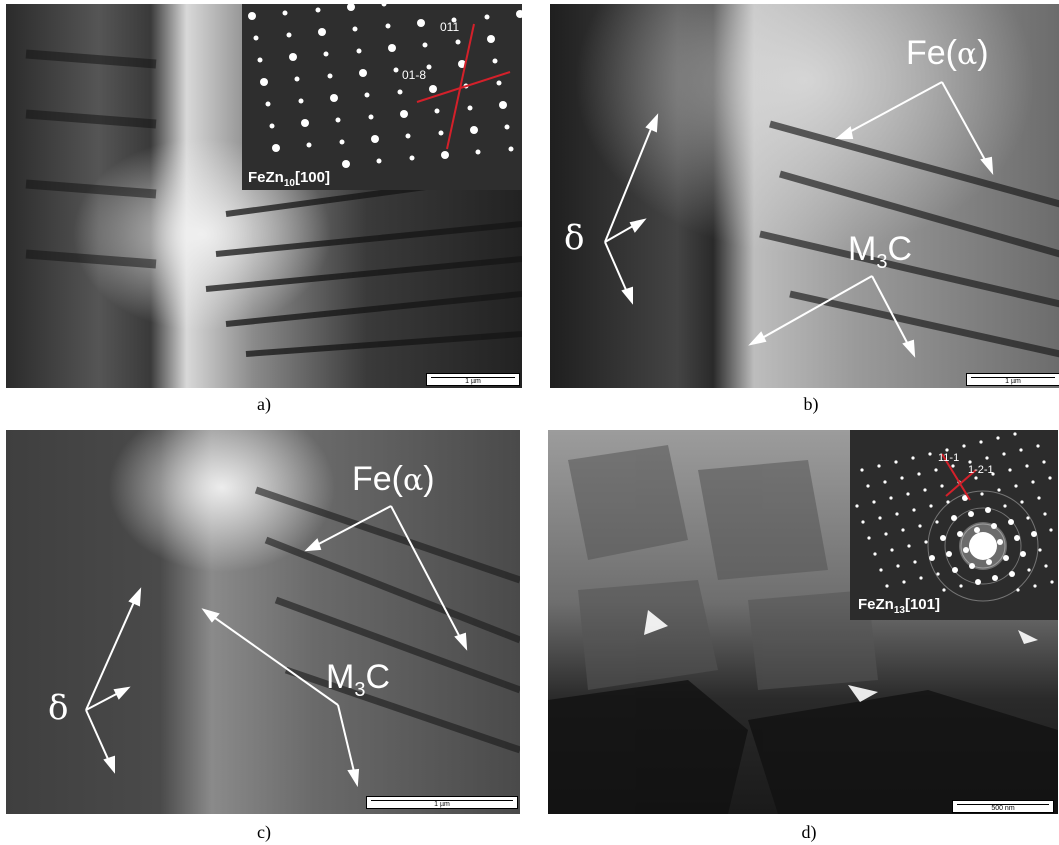 The width and height of the screenshot is (1059, 845). What do you see at coordinates (574, 238) in the screenshot?
I see `label-delta-b: δ` at bounding box center [574, 238].